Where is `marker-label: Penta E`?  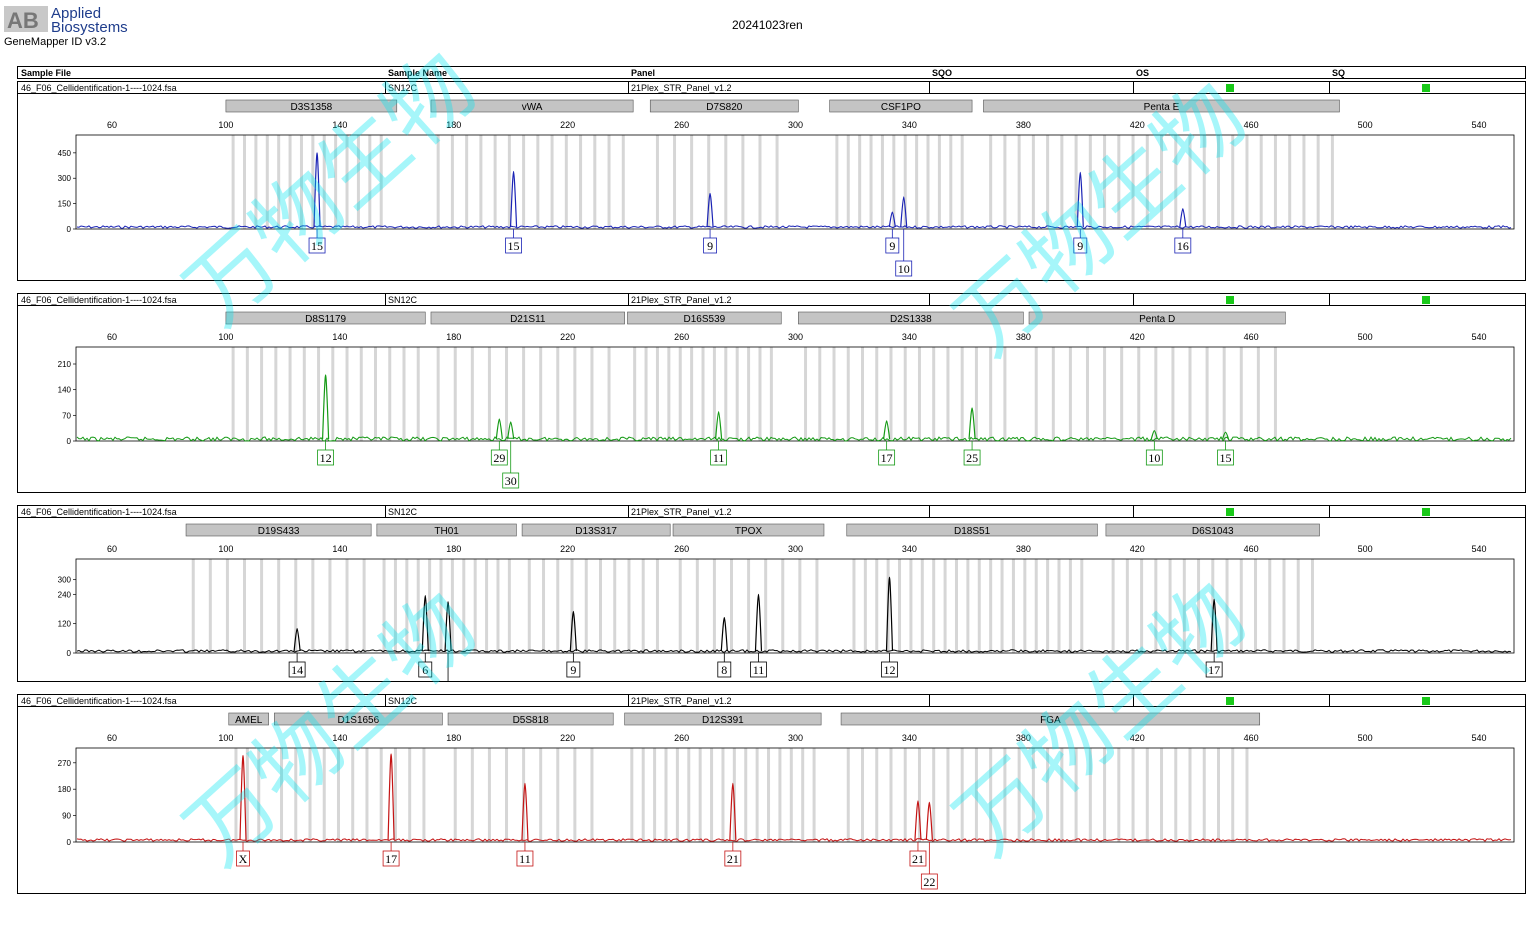
marker-label: Penta E is located at coordinates (1162, 107).